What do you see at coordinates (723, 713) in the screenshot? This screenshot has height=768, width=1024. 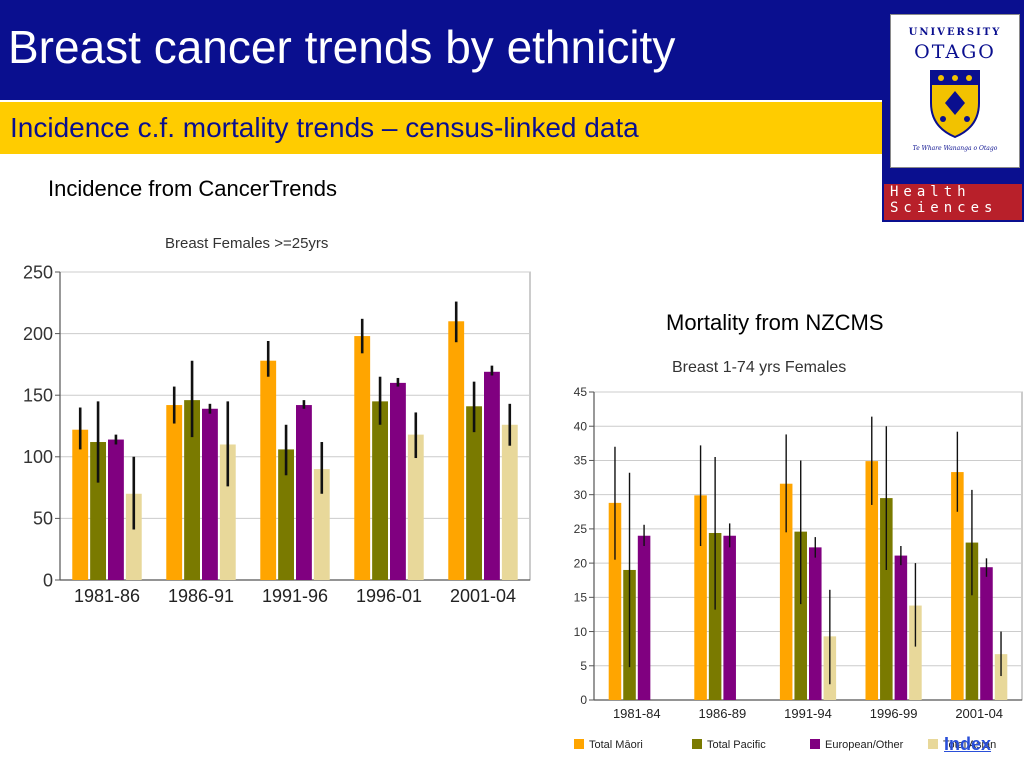 I see `x-tick-label: 1986-89` at bounding box center [723, 713].